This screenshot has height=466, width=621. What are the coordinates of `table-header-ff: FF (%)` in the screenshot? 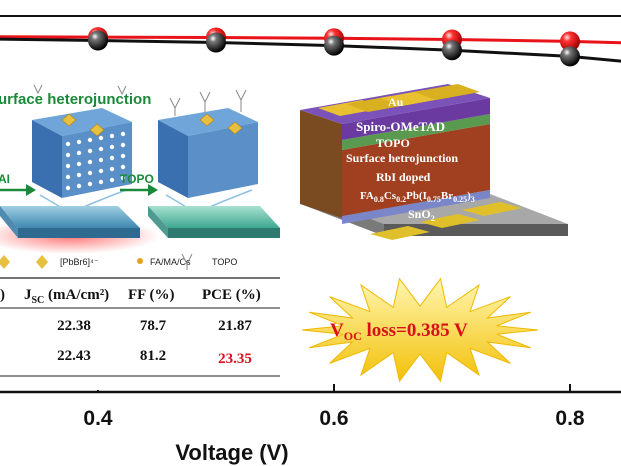 It's located at (151, 295).